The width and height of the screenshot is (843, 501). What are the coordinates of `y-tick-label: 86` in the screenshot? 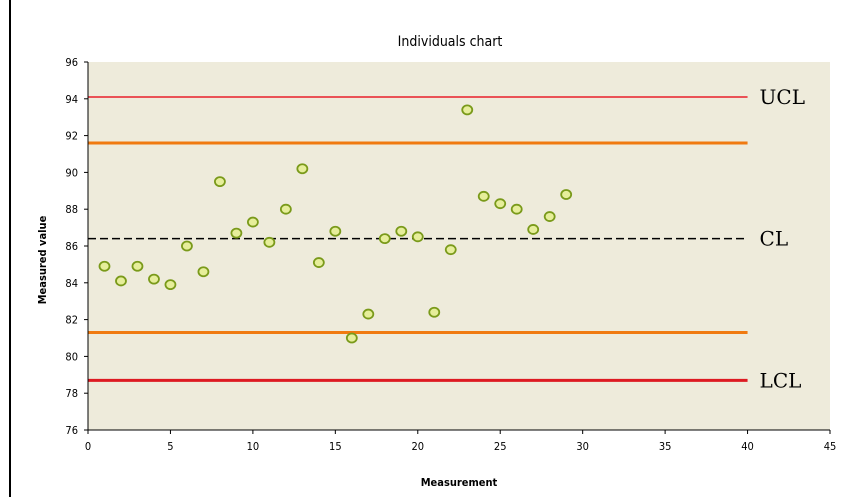 It's located at (71, 246).